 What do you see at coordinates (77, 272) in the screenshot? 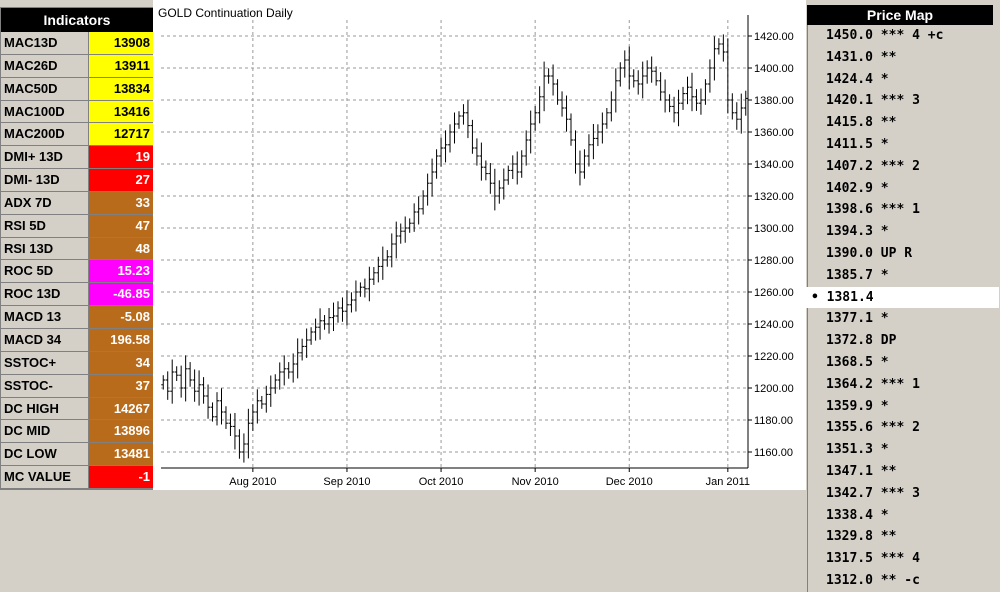
I see `indicator-row: ROC 5D 15.23` at bounding box center [77, 272].